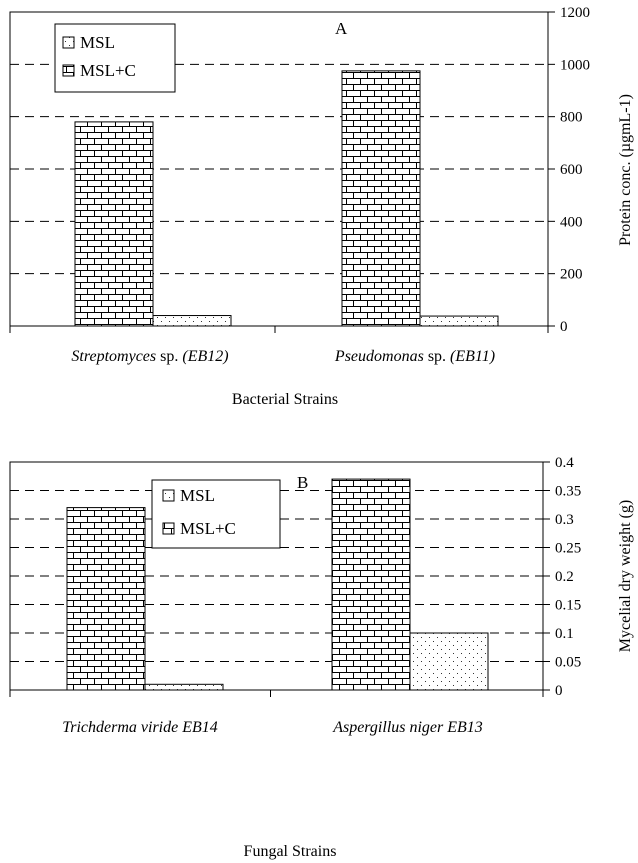 The image size is (638, 863). I want to click on x-axis-label-a: Bacterial Strains, so click(285, 399).